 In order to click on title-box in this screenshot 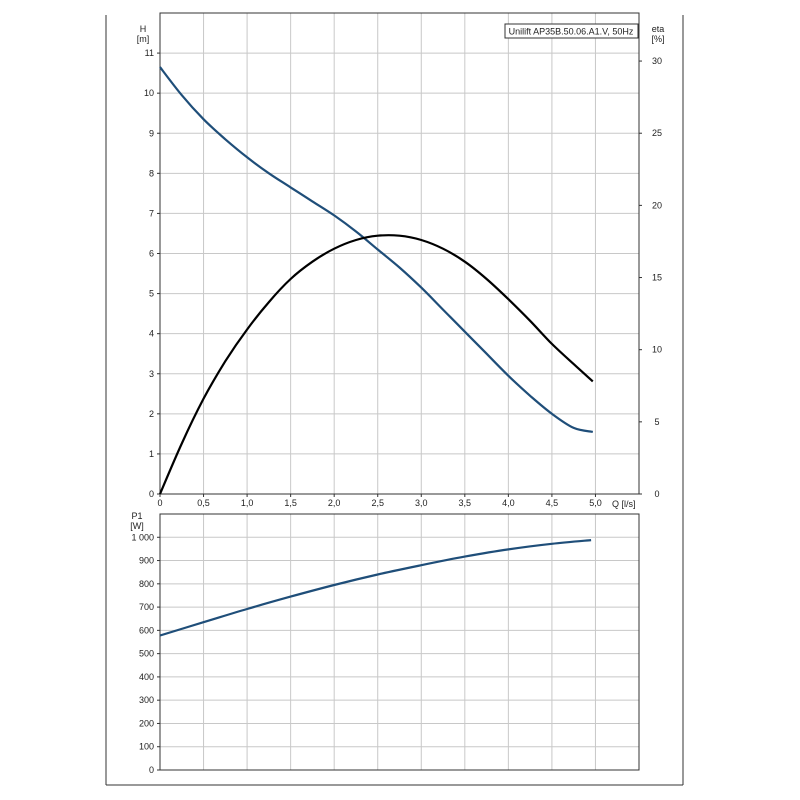, I will do `click(571, 31)`.